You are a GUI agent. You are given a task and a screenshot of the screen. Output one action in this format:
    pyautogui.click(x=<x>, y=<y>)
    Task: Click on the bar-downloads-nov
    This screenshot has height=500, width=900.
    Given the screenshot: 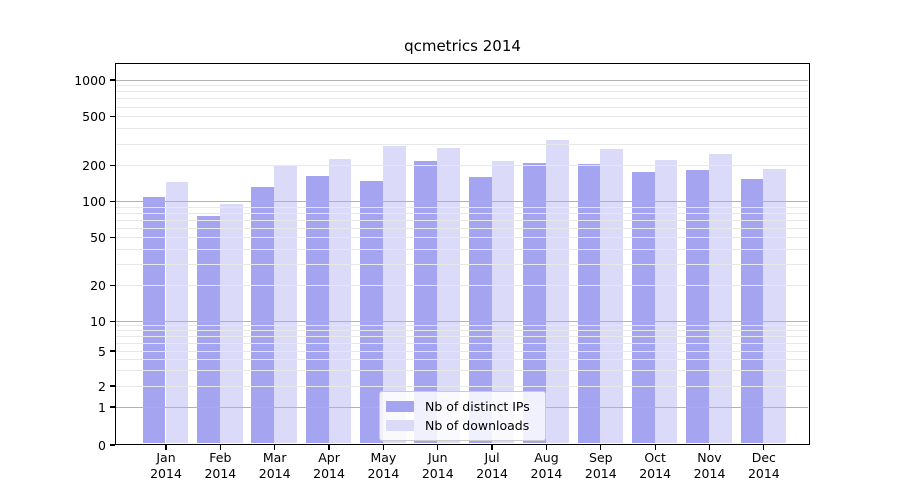 What is the action you would take?
    pyautogui.click(x=720, y=298)
    